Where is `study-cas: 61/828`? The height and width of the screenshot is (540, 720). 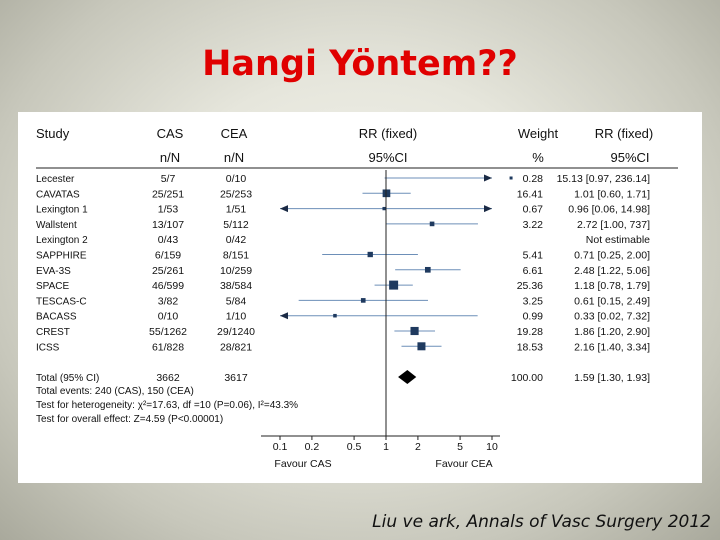
study-cas: 61/828 is located at coordinates (168, 347).